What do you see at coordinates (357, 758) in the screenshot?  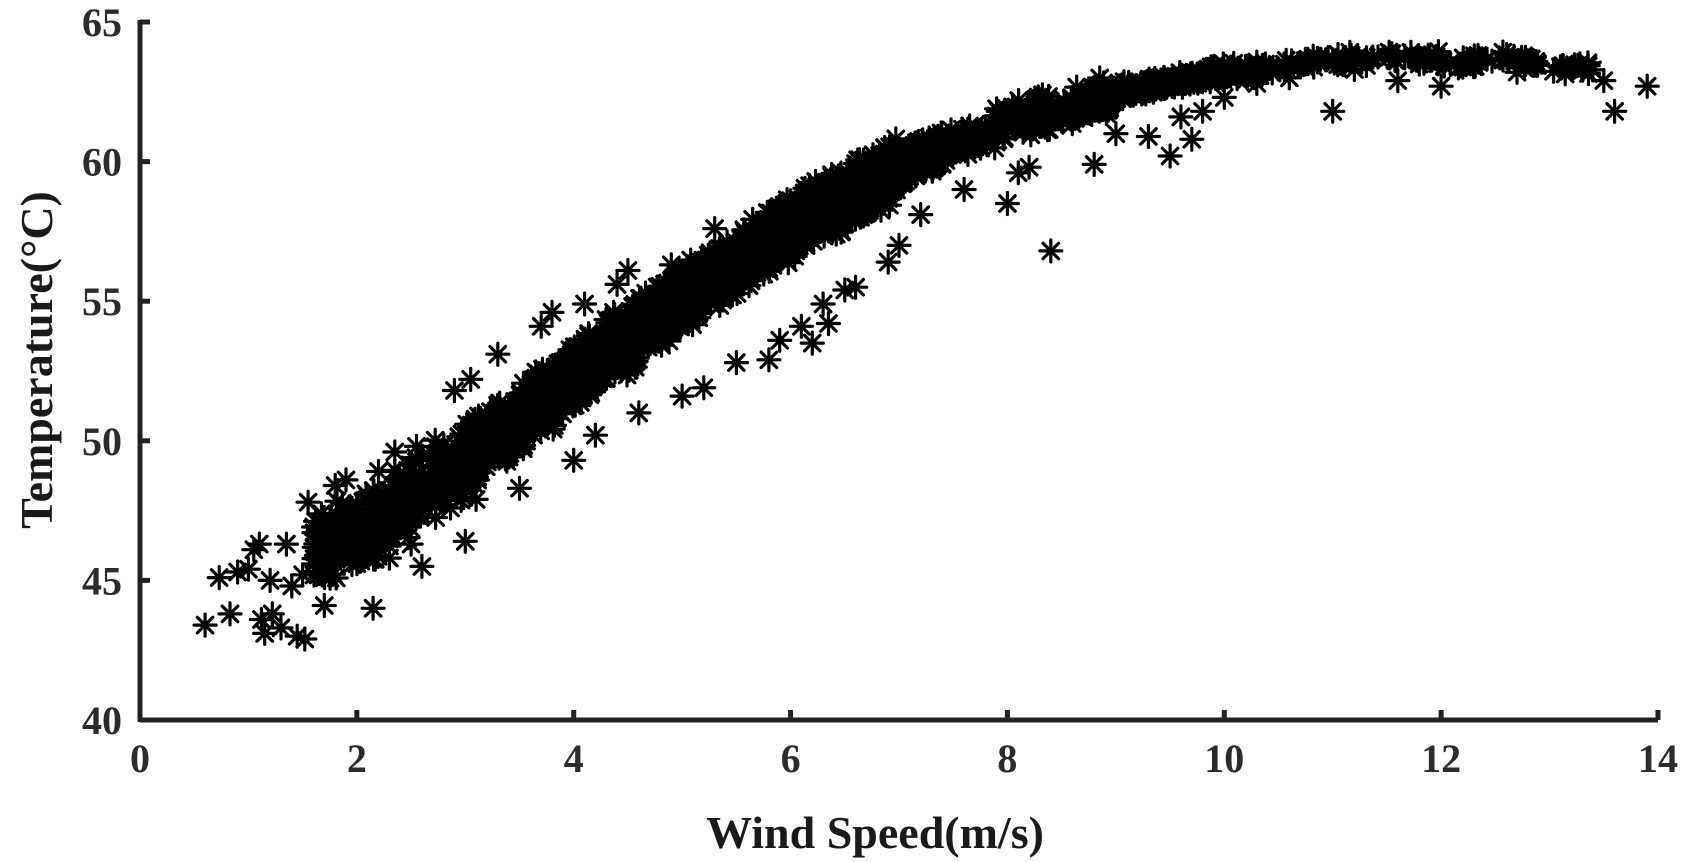 I see `x-tick-label: 2` at bounding box center [357, 758].